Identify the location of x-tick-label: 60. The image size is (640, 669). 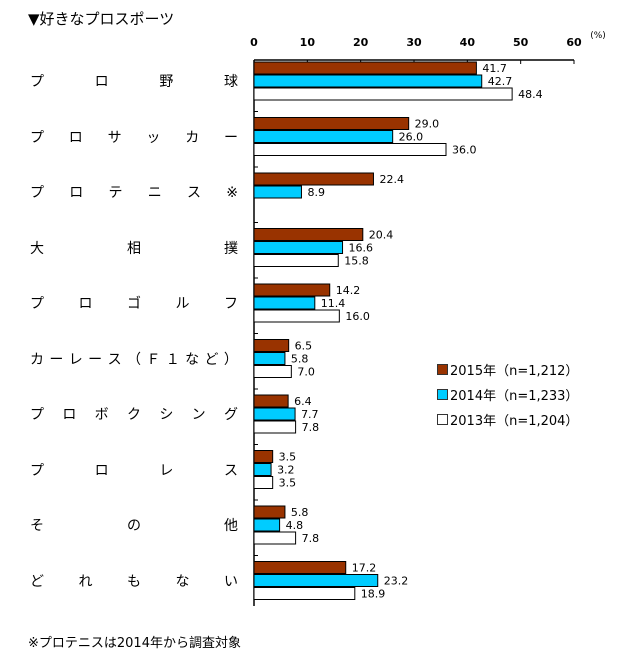
(574, 42).